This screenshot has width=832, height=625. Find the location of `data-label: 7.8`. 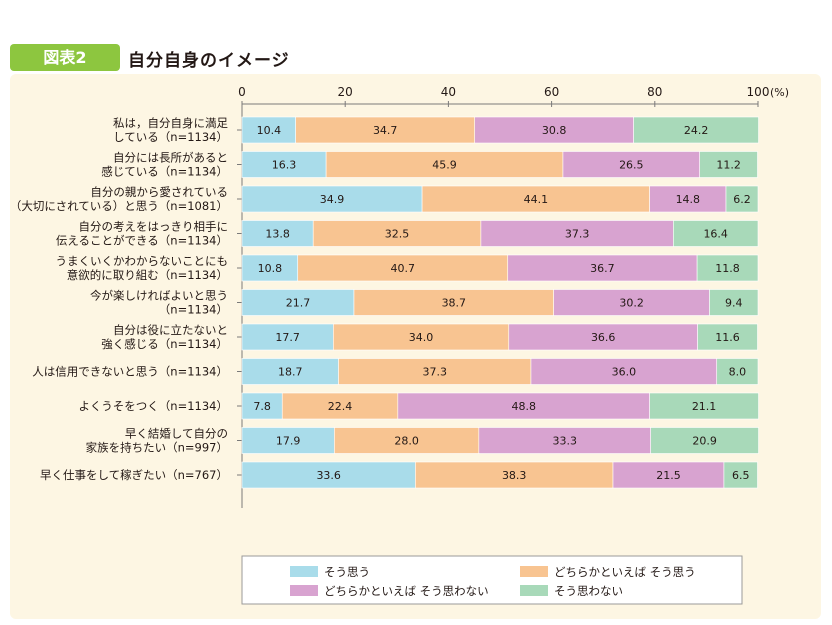

data-label: 7.8 is located at coordinates (262, 406).